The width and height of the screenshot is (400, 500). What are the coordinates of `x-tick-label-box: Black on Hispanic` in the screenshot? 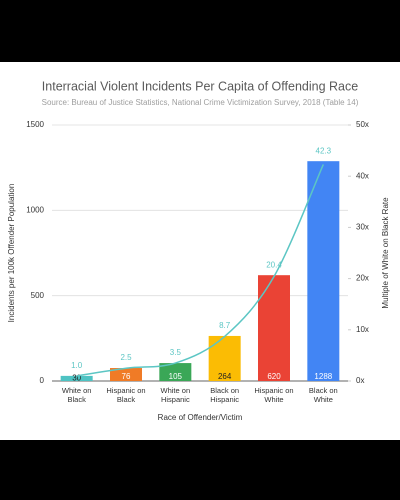 It's located at (225, 395).